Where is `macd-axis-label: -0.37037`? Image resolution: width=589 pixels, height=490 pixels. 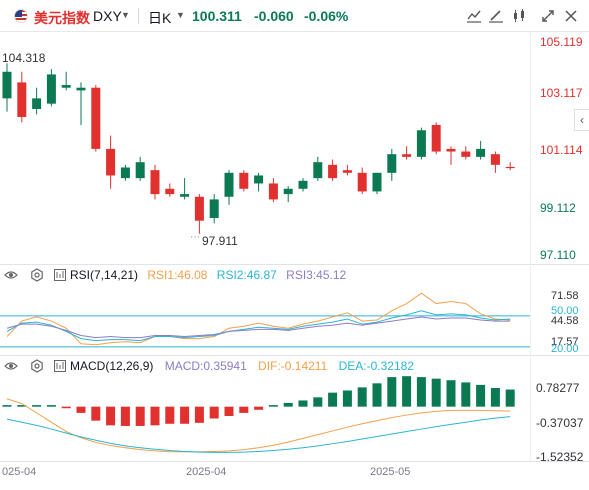 macd-axis-label: -0.37037 is located at coordinates (560, 423).